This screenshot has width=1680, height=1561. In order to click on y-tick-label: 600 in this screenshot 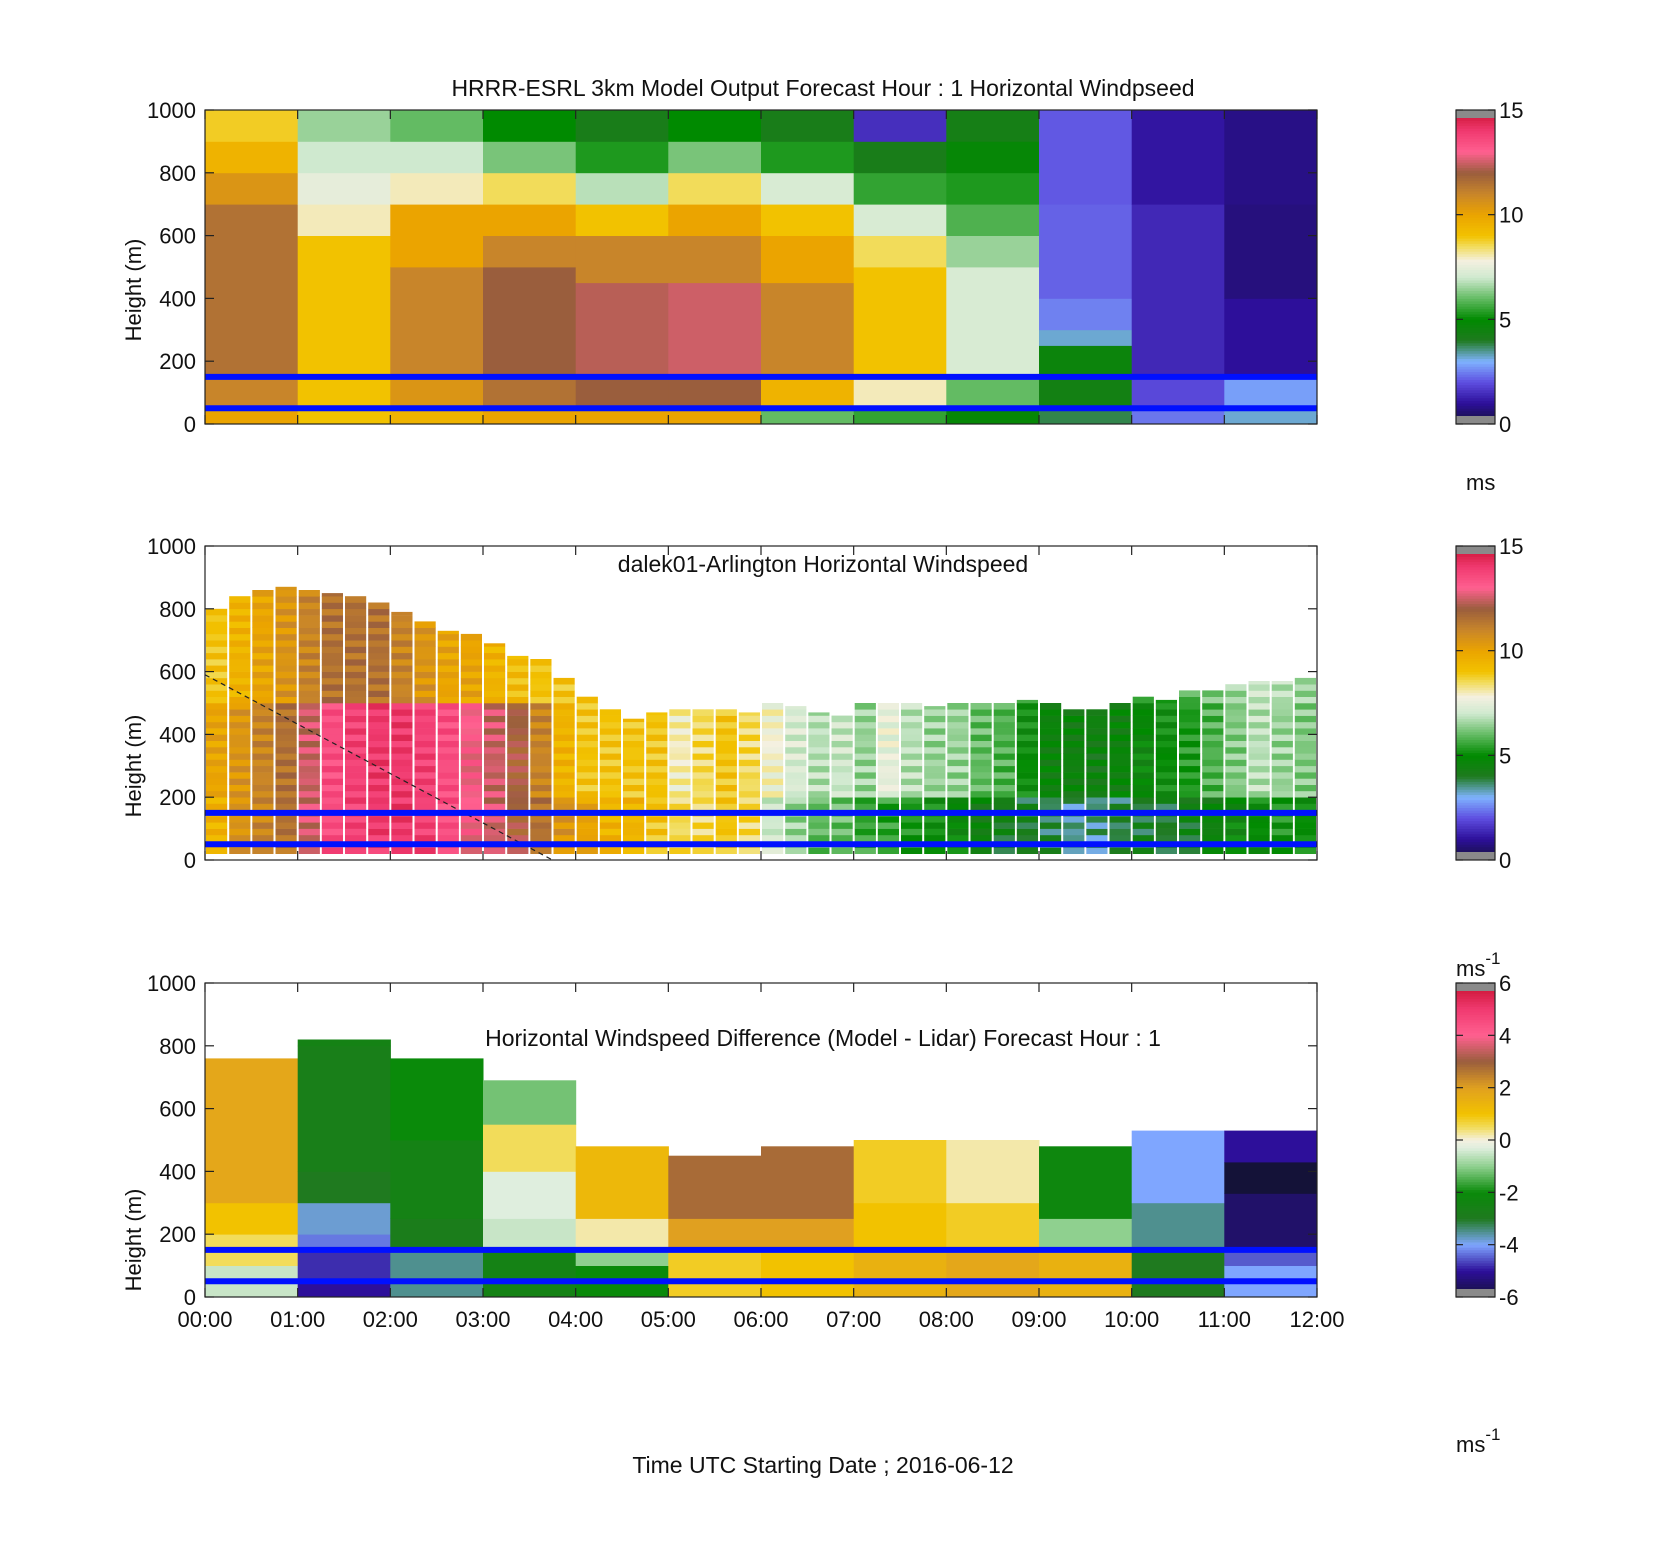, I will do `click(177, 1109)`.